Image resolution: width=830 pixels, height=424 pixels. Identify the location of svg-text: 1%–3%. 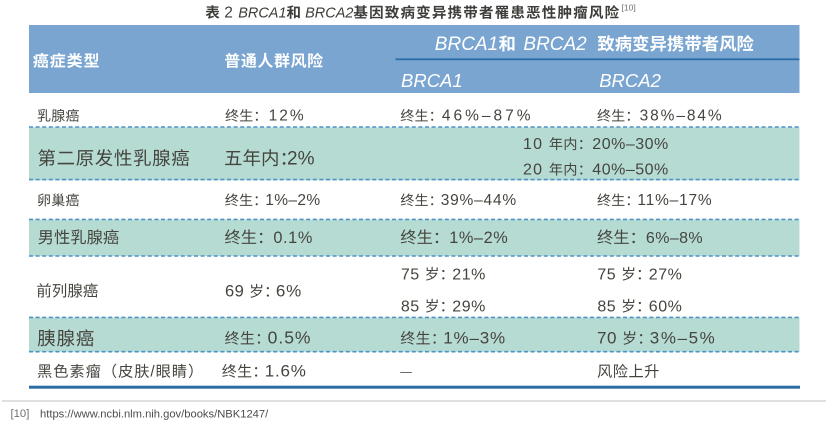
(474, 338).